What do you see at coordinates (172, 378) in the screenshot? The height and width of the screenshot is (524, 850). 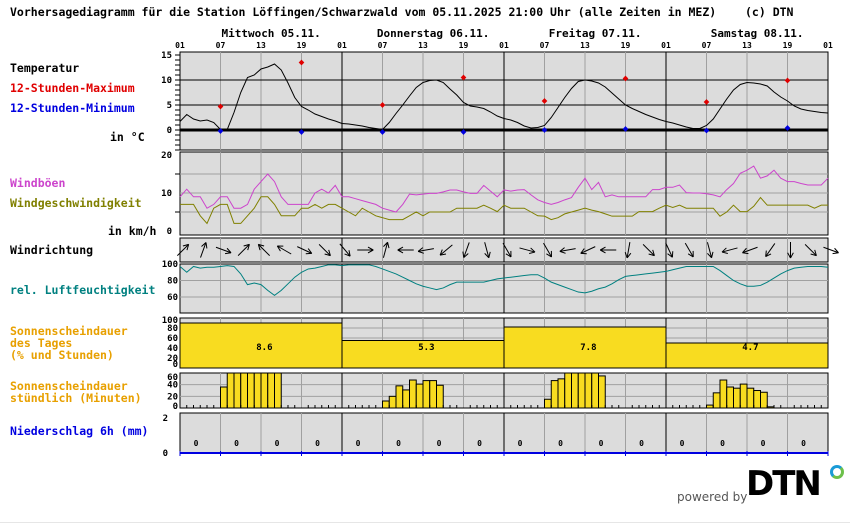 I see `sunshine-hourly-tick-label: 60` at bounding box center [172, 378].